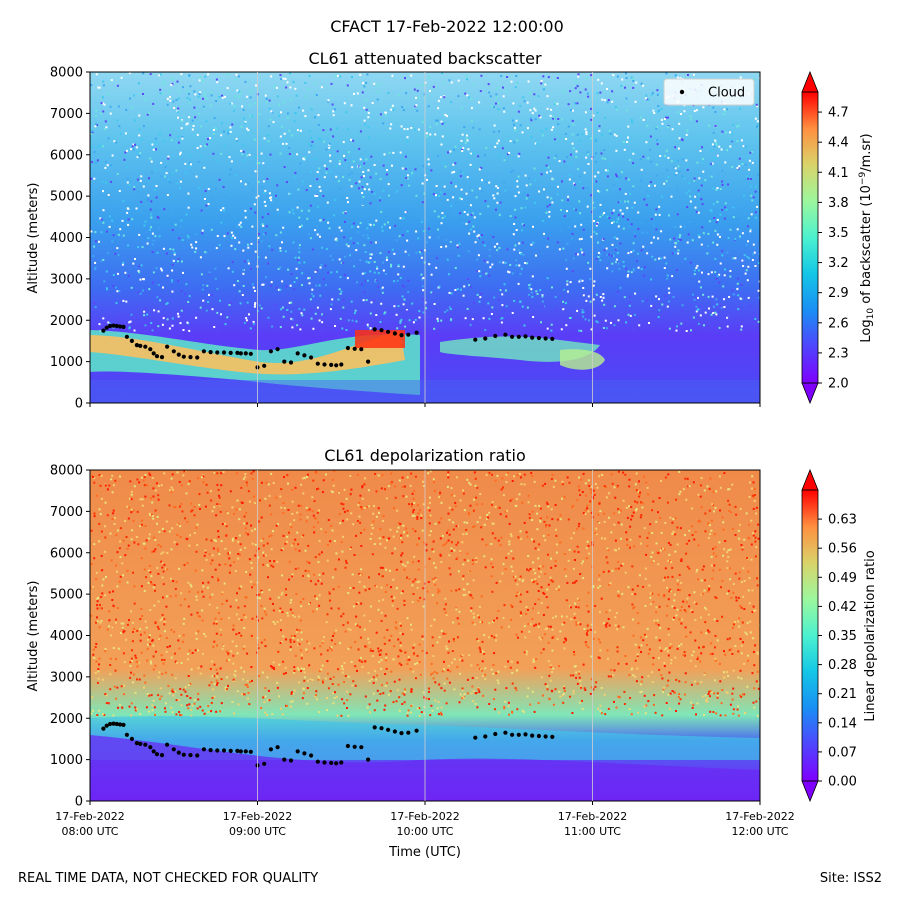 This screenshot has width=900, height=900. I want to click on backscatter-colorbar-label: Log10 of backscatter (10−9/m.sr), so click(867, 237).